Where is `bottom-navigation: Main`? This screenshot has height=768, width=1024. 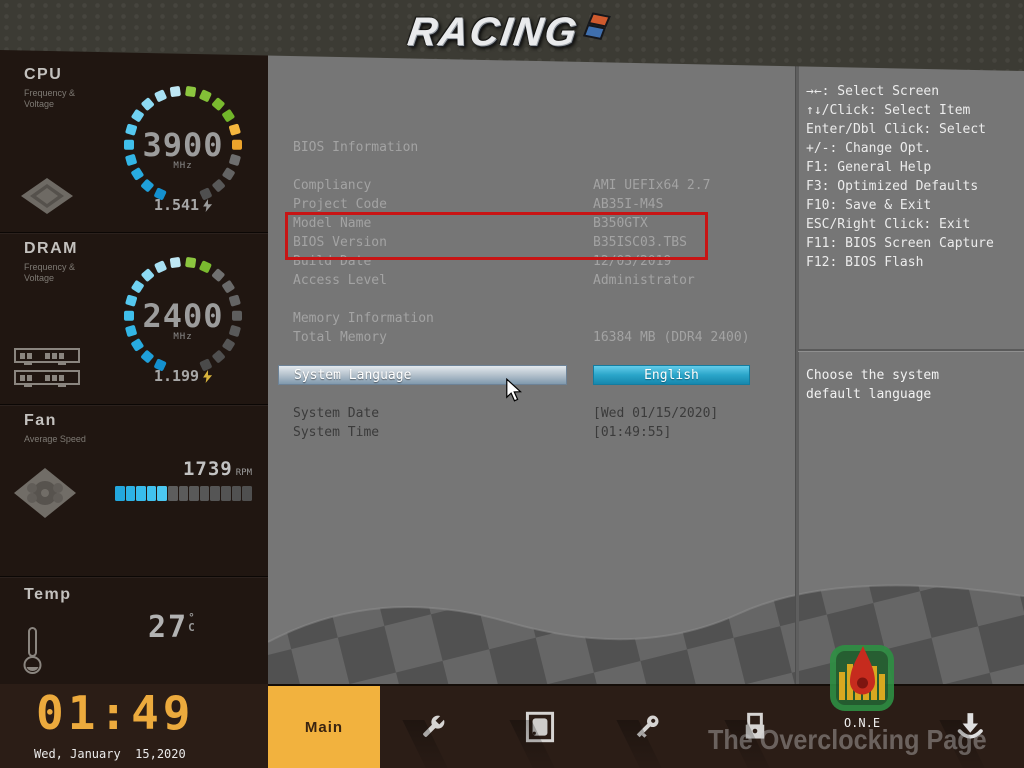
bottom-navigation: Main is located at coordinates (646, 726).